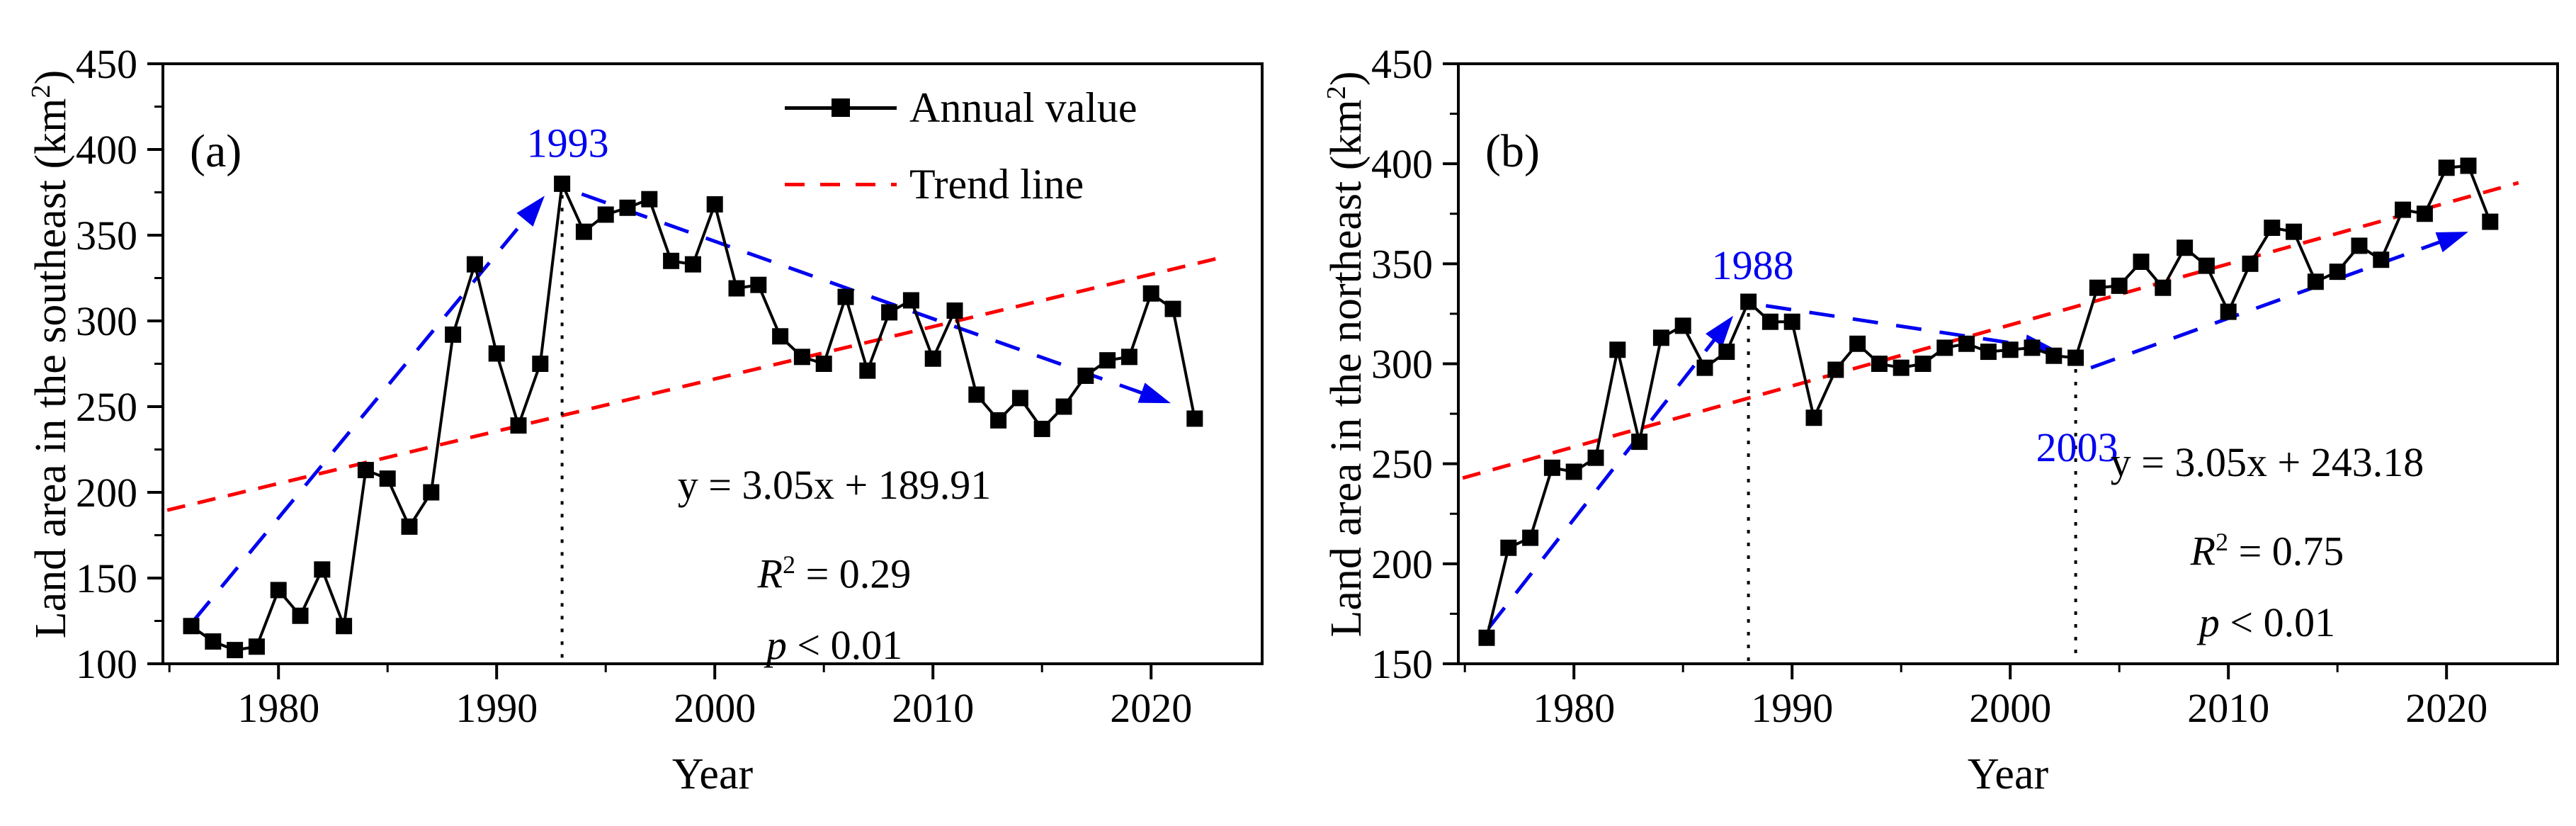 This screenshot has width=2576, height=826. I want to click on legend-annual-value-label: Annual value, so click(1023, 108).